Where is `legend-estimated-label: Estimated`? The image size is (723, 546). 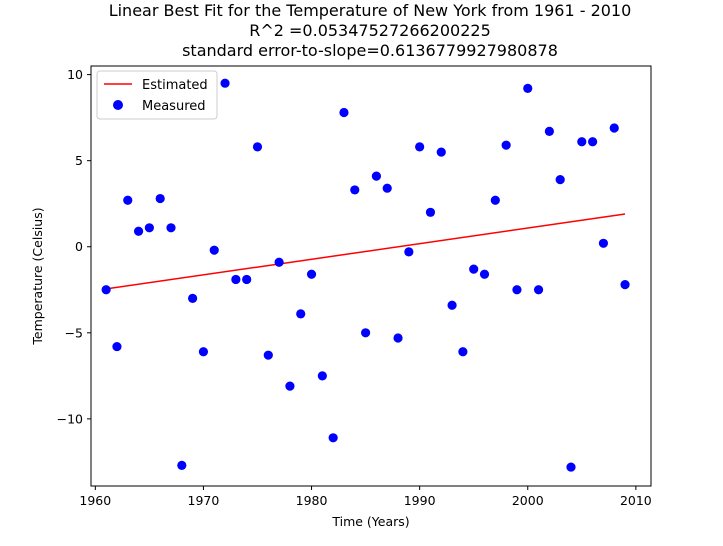 legend-estimated-label: Estimated is located at coordinates (175, 85).